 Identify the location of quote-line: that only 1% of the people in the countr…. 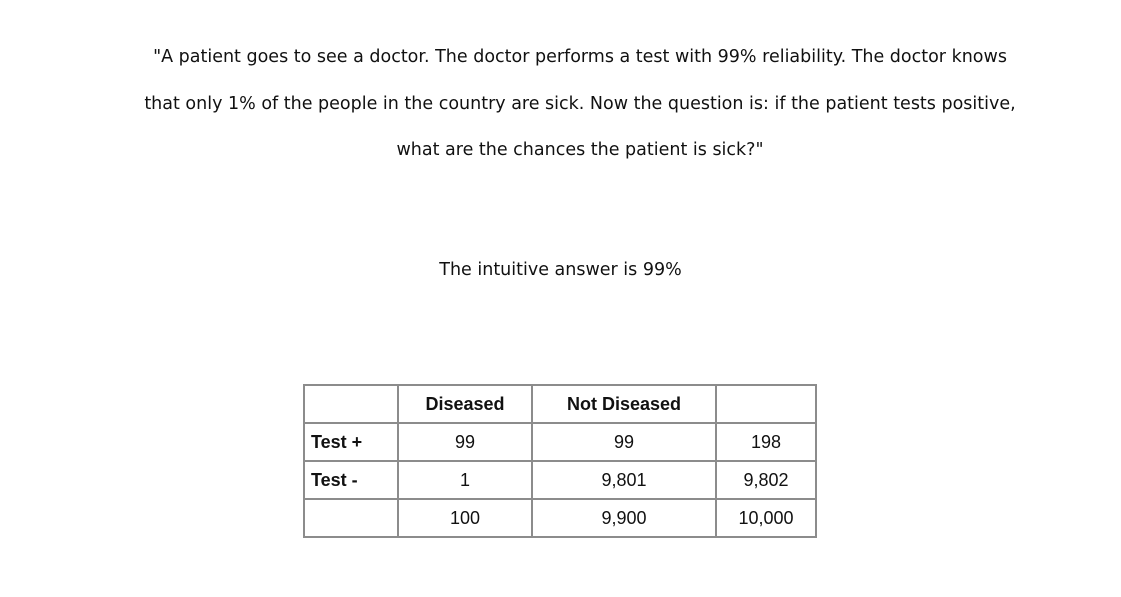
(580, 103).